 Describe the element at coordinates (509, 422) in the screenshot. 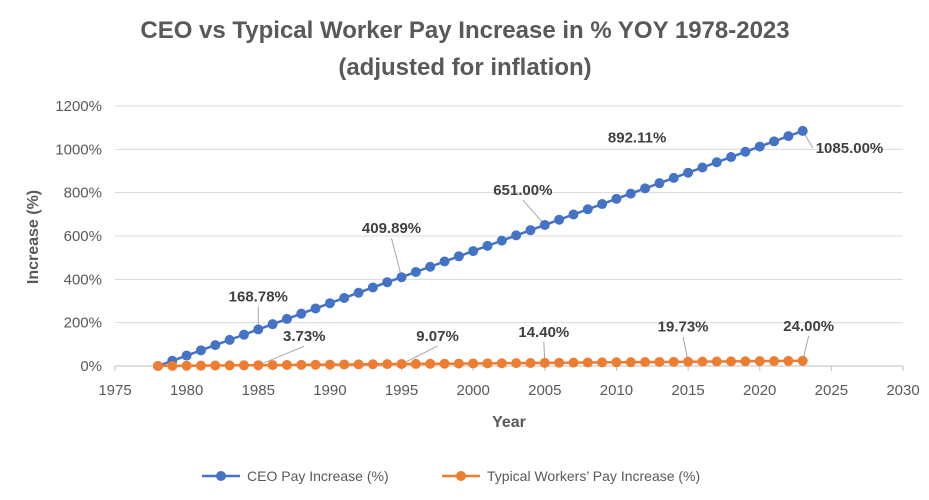

I see `x-axis-title: Year` at that location.